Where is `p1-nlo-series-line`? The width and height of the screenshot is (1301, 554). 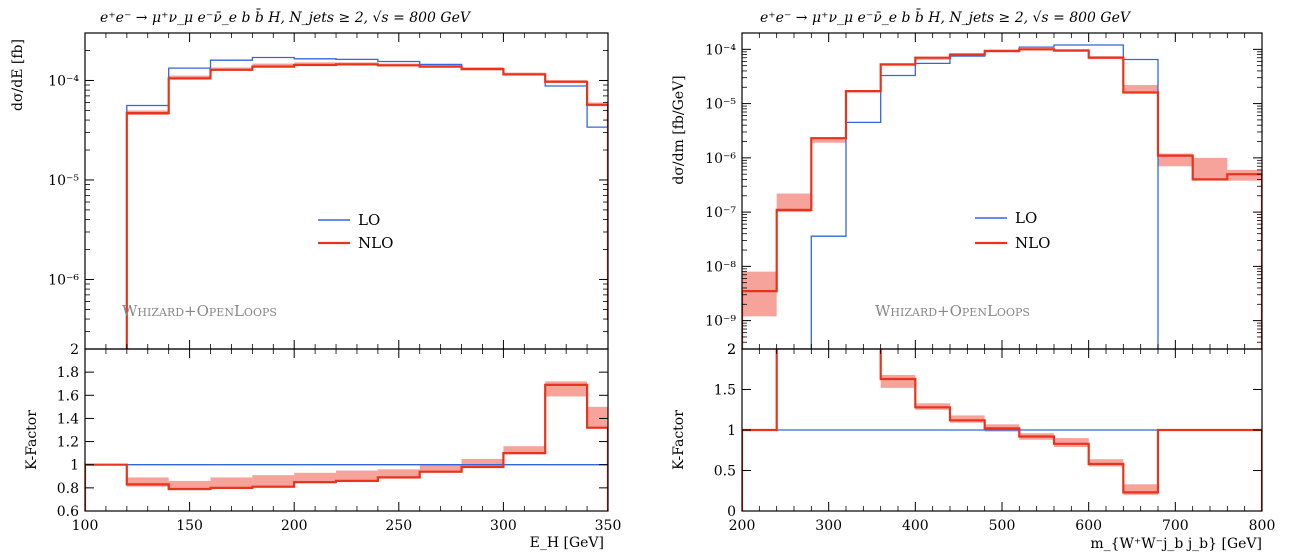
p1-nlo-series-line is located at coordinates (346, 447).